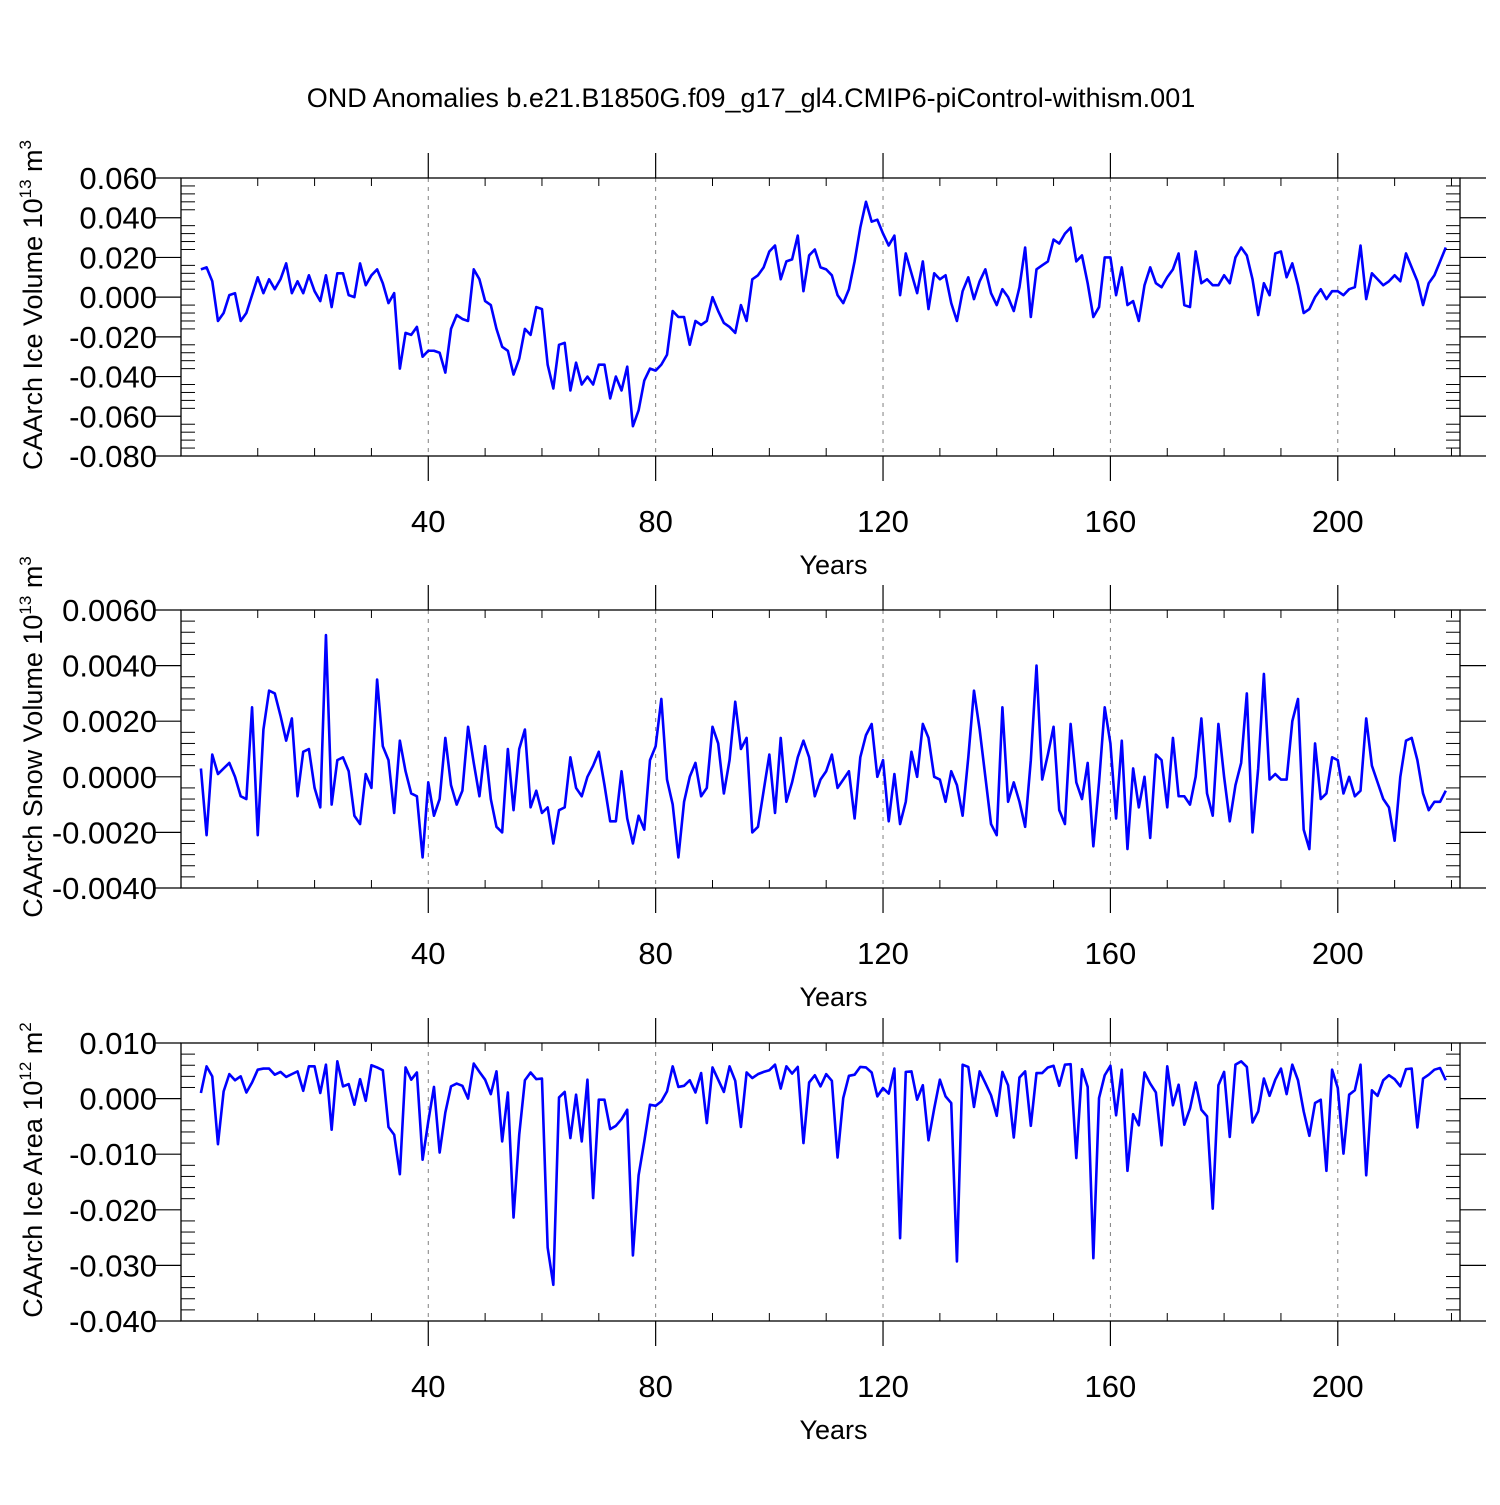  I want to click on y-axis-title: CAArch Ice Area 1012 m2, so click(32, 1170).